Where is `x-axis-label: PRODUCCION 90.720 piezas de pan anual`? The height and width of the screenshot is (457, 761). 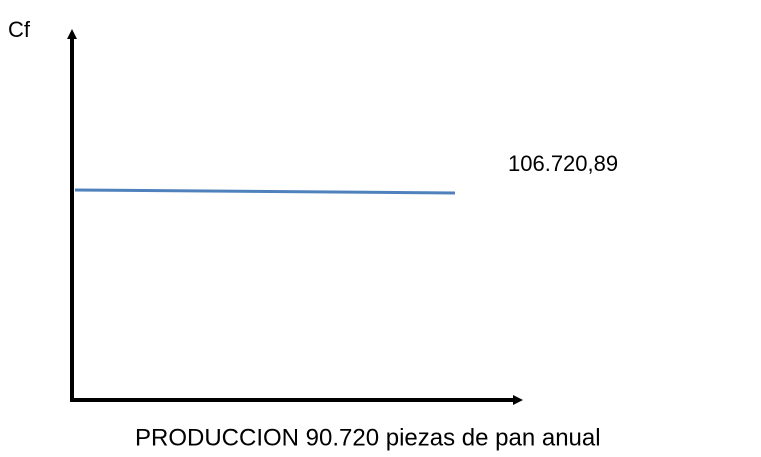 x-axis-label: PRODUCCION 90.720 piezas de pan anual is located at coordinates (368, 437).